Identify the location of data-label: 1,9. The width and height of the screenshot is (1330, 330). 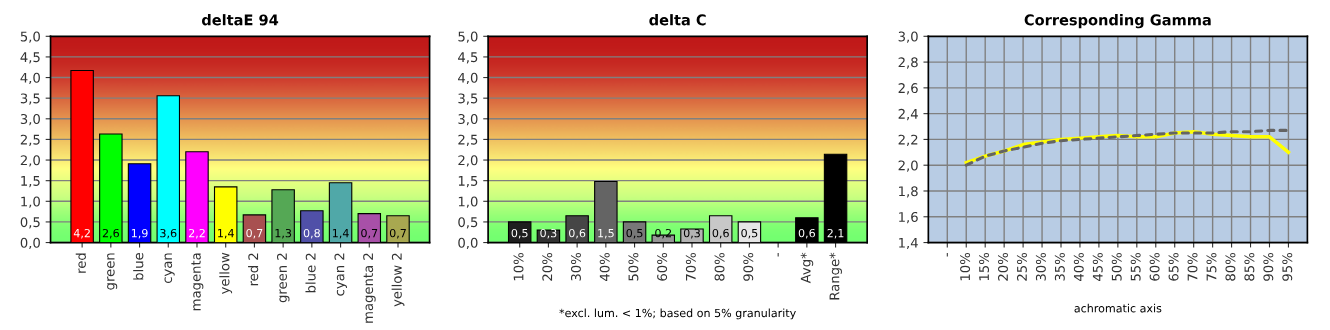
(139, 233).